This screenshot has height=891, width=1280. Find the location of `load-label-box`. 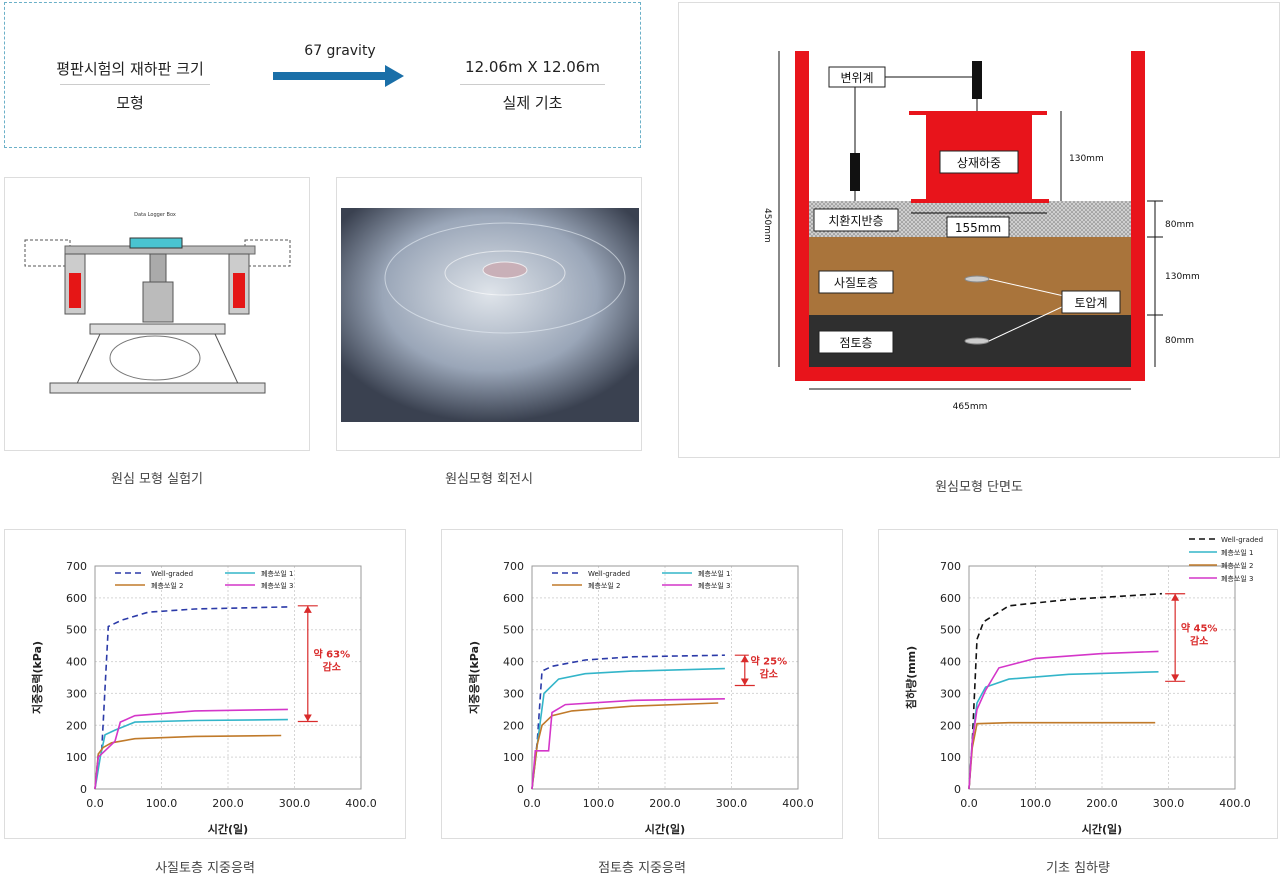

load-label-box is located at coordinates (979, 162).